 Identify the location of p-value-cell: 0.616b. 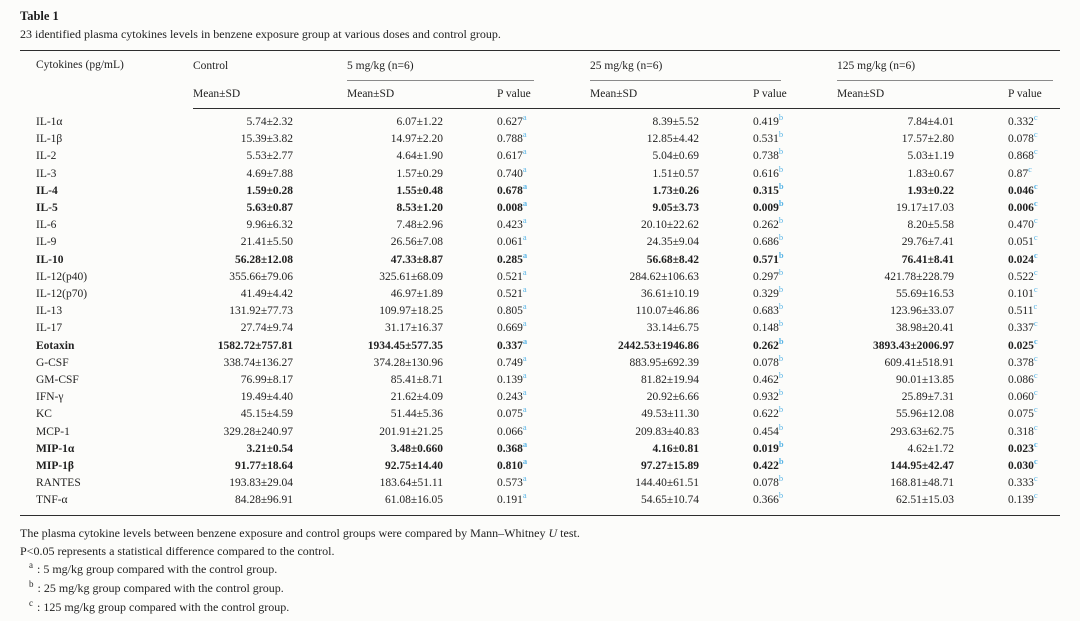
(768, 171).